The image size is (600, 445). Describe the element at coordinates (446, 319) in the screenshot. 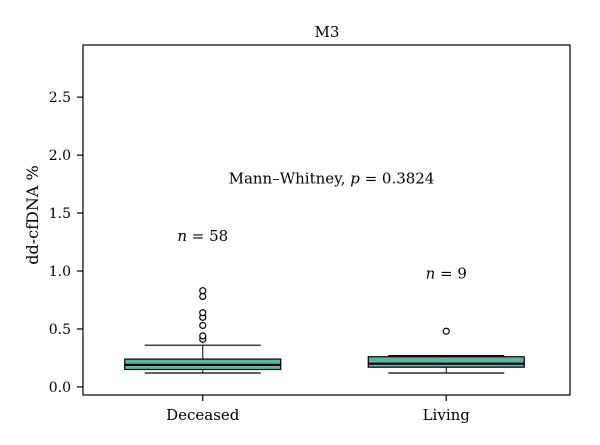

I see `box-living: n = 9` at that location.